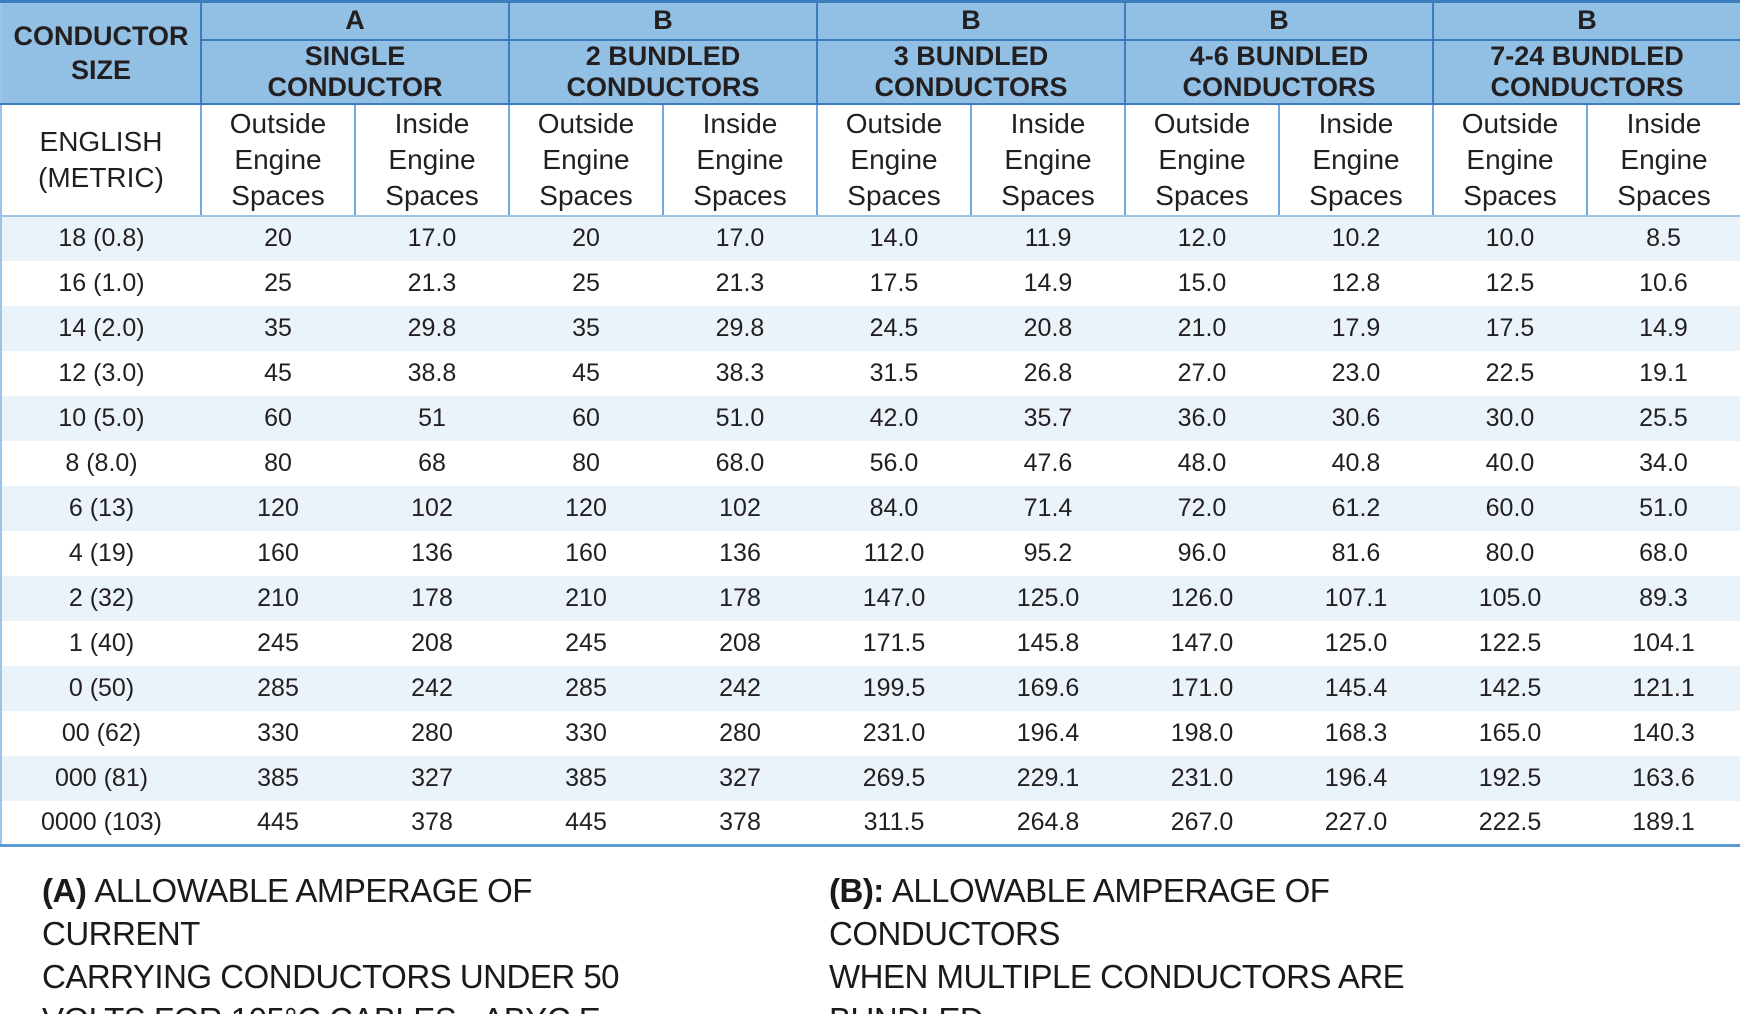  Describe the element at coordinates (1663, 642) in the screenshot. I see `amperage-cell: 104.1` at that location.